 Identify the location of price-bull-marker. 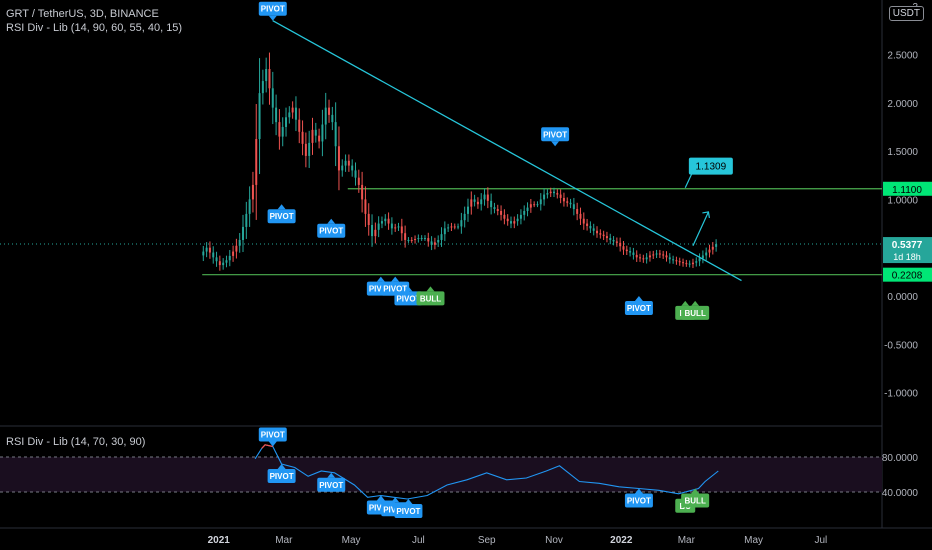
(695, 312).